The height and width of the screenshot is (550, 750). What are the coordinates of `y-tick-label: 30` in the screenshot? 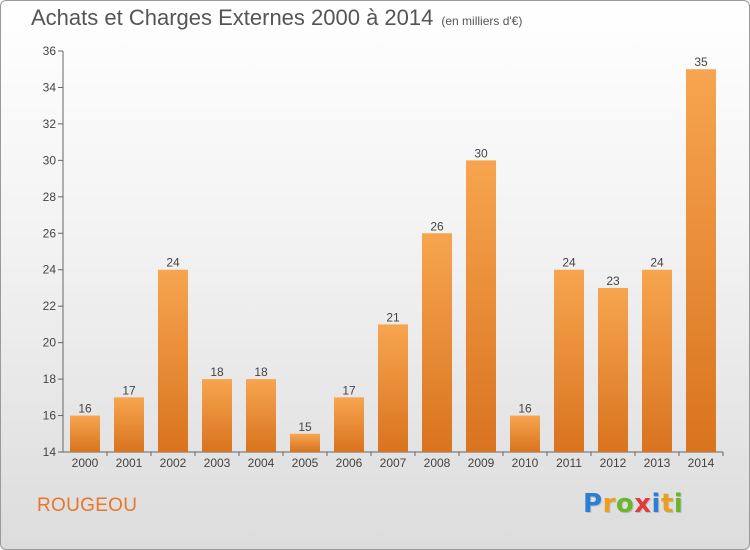 It's located at (50, 160).